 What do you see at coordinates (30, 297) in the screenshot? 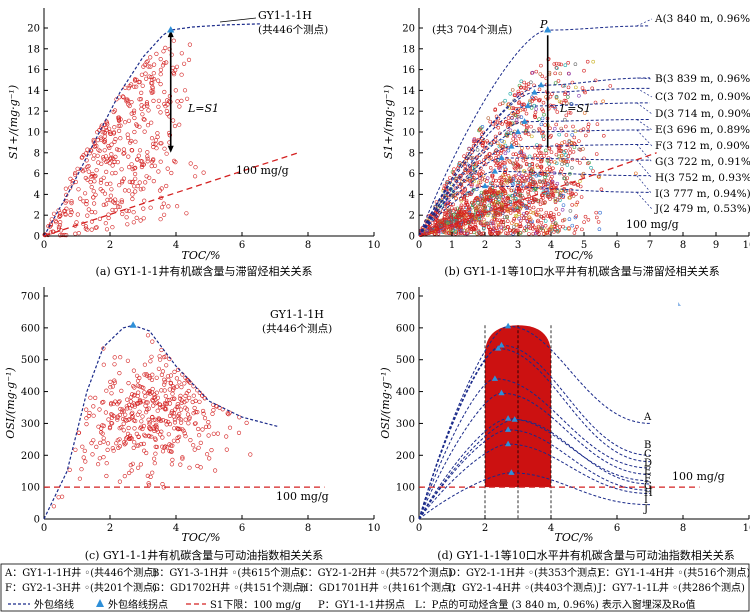
I see `y-tick-label: 700` at bounding box center [30, 297].